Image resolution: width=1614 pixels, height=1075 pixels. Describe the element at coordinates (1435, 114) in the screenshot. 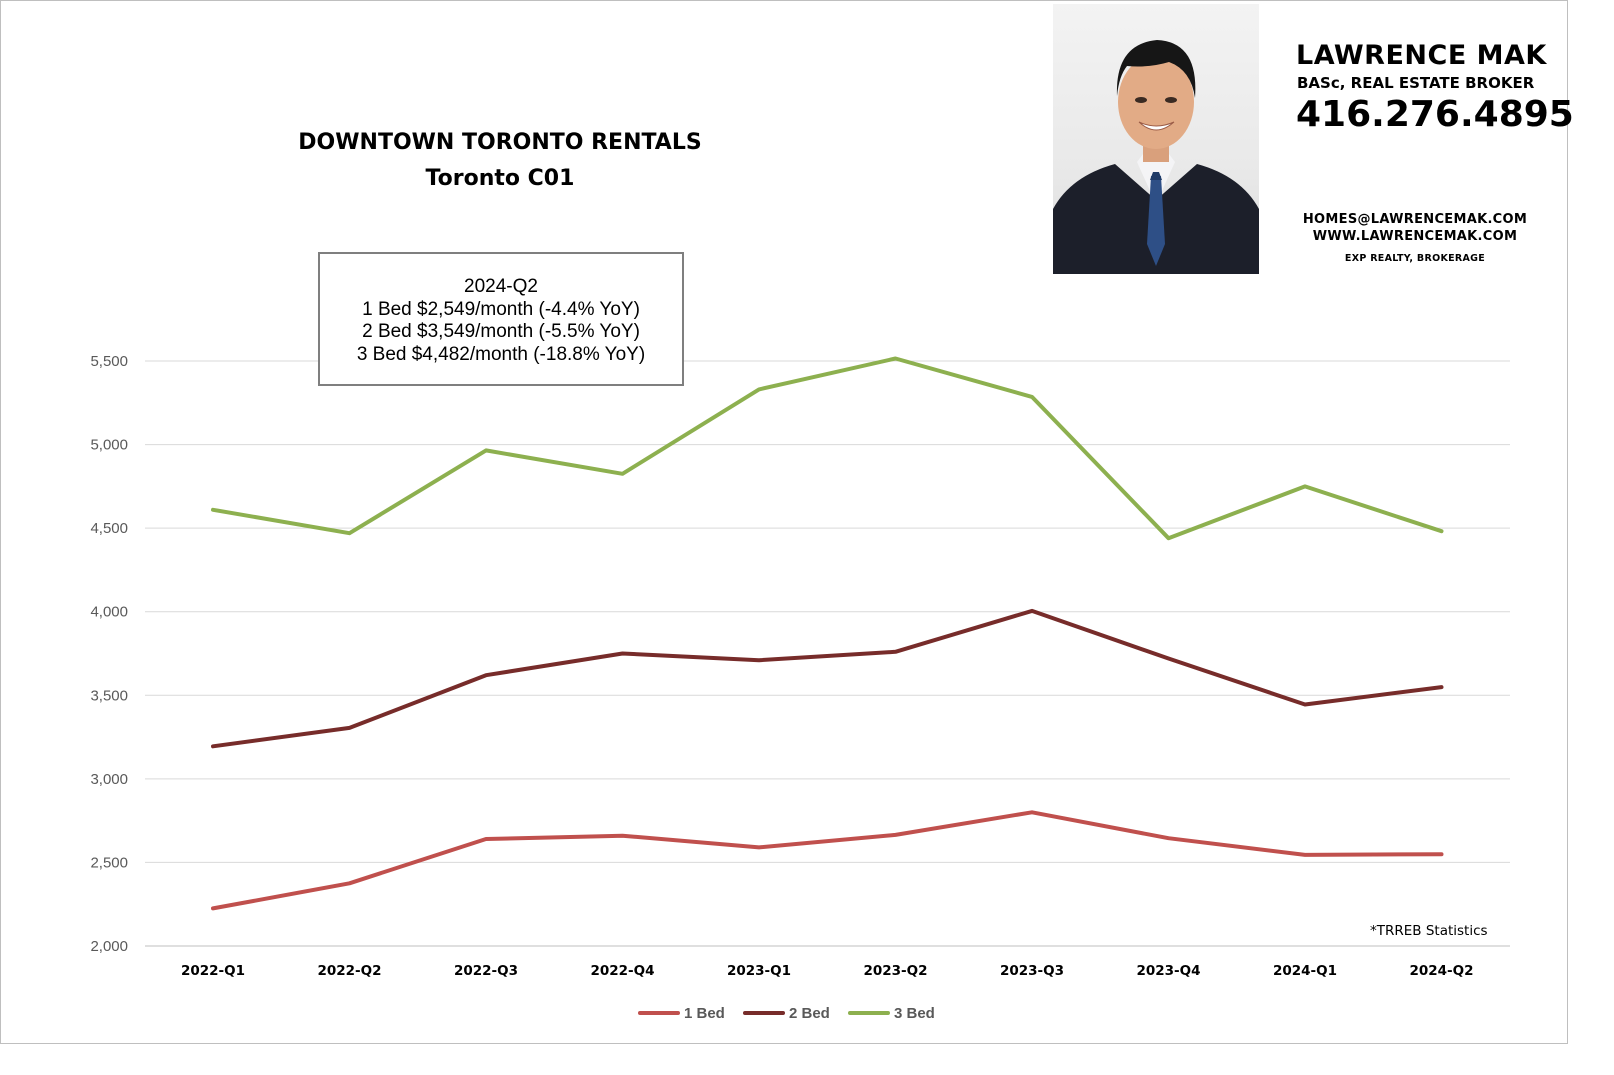

I see `agent-phone: 416.276.4895` at that location.